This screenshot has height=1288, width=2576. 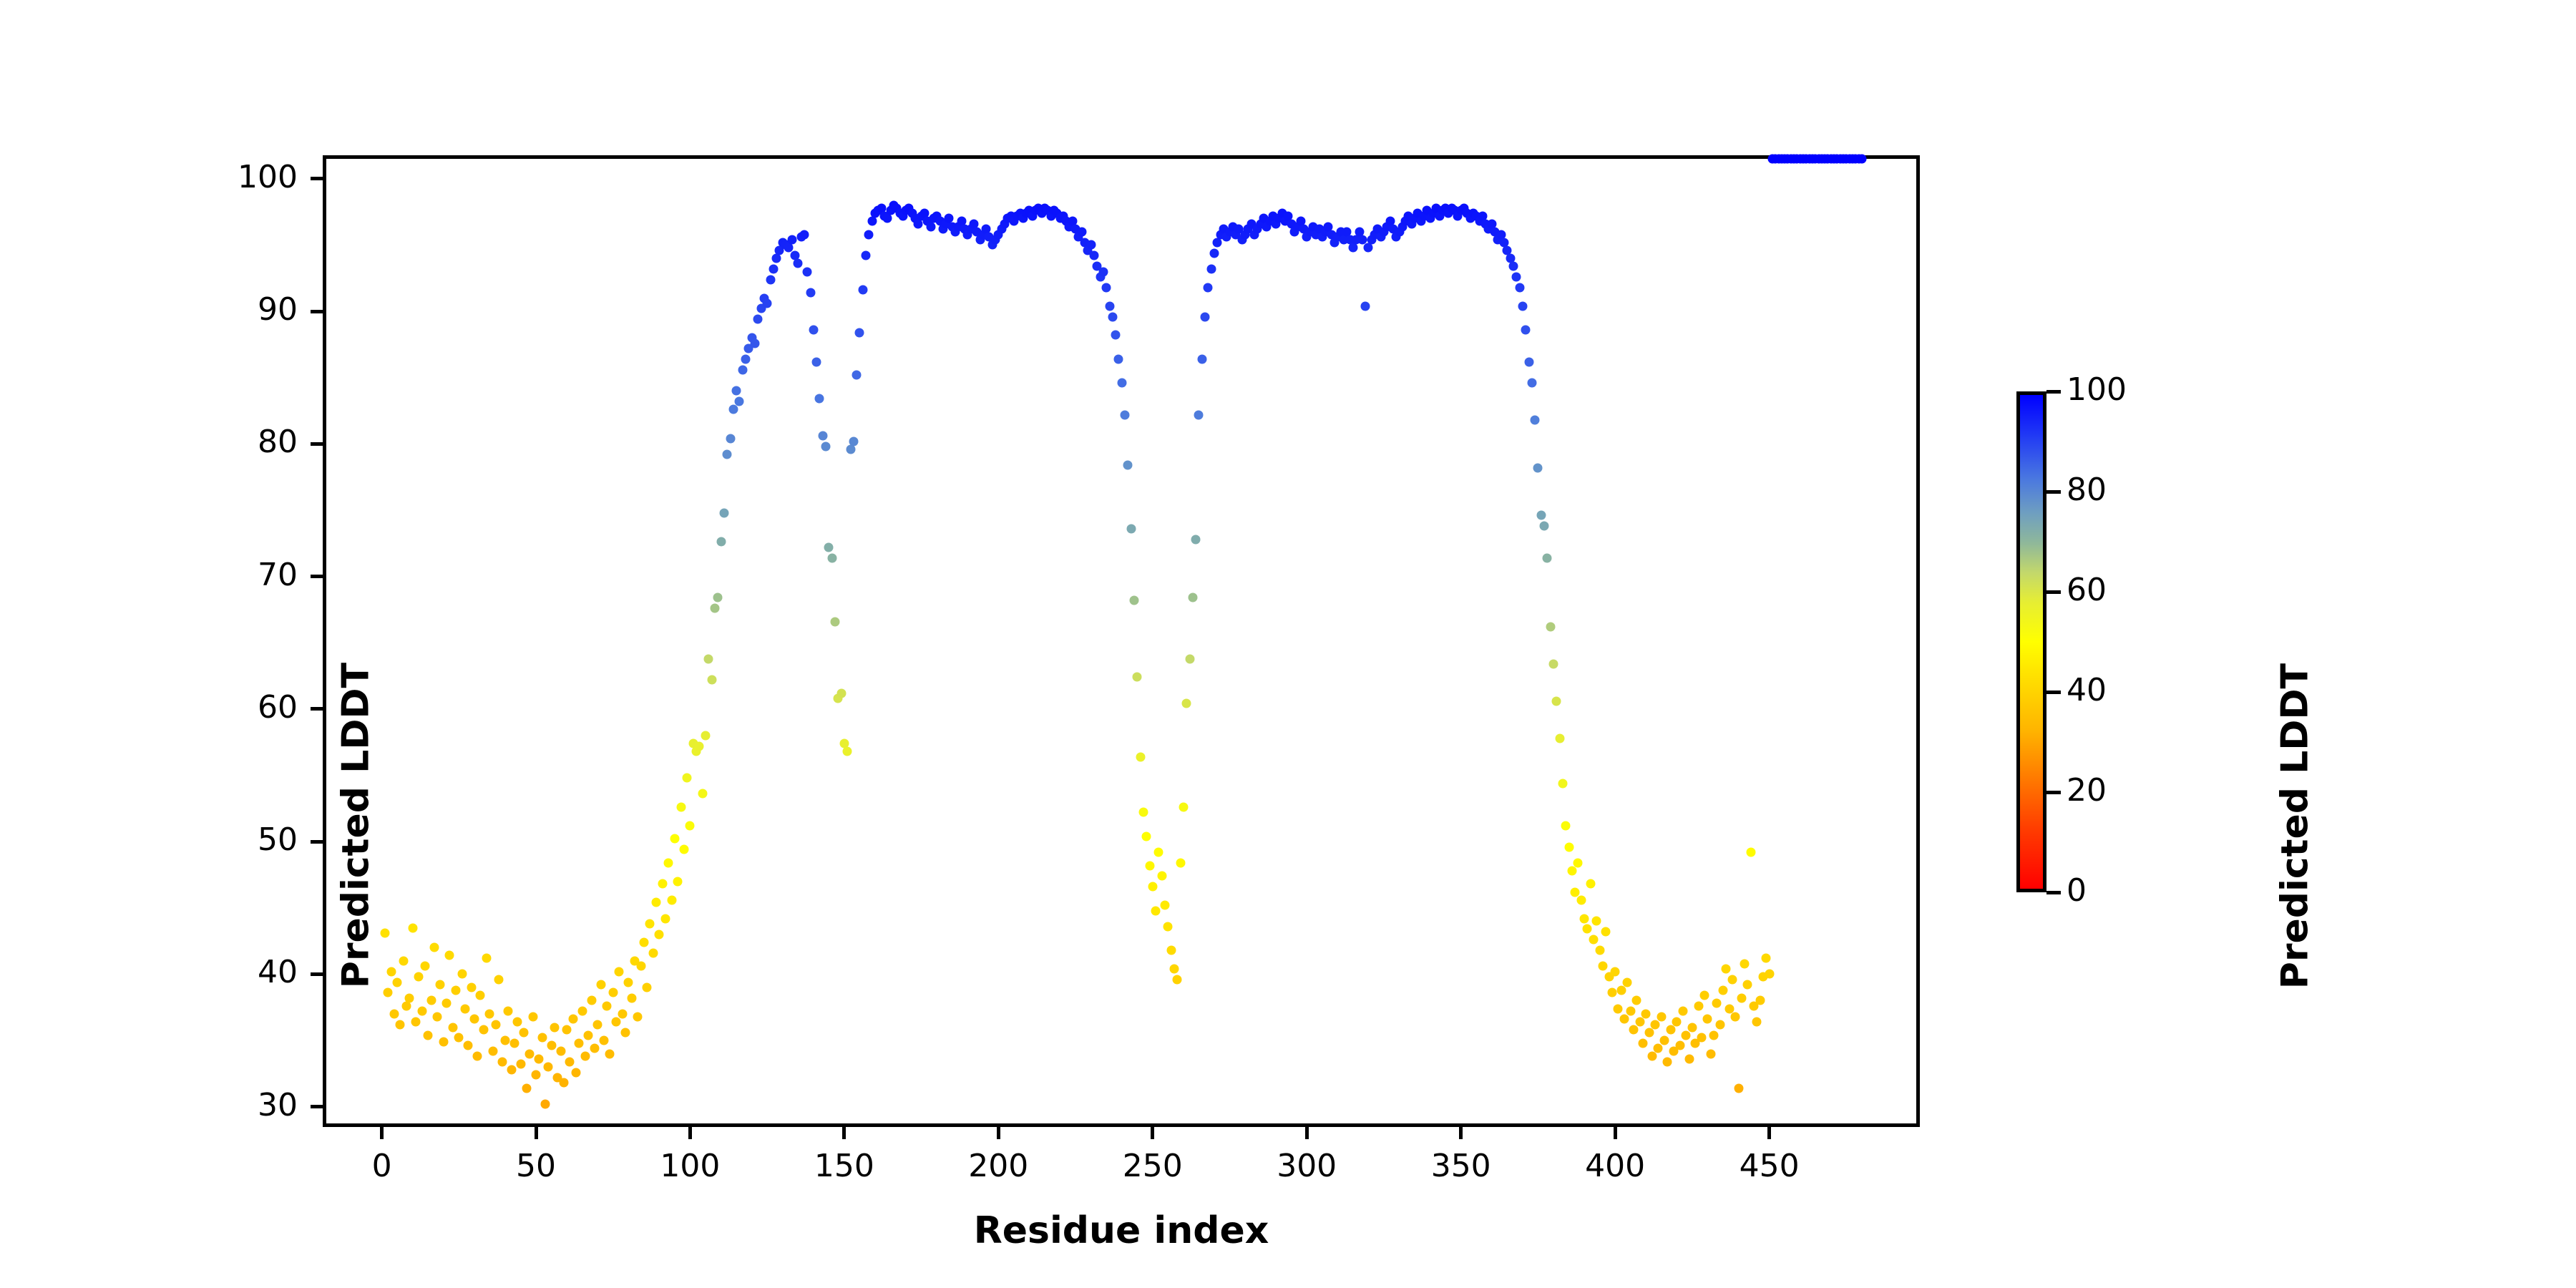 I want to click on x-tick-label: 150, so click(x=844, y=1166).